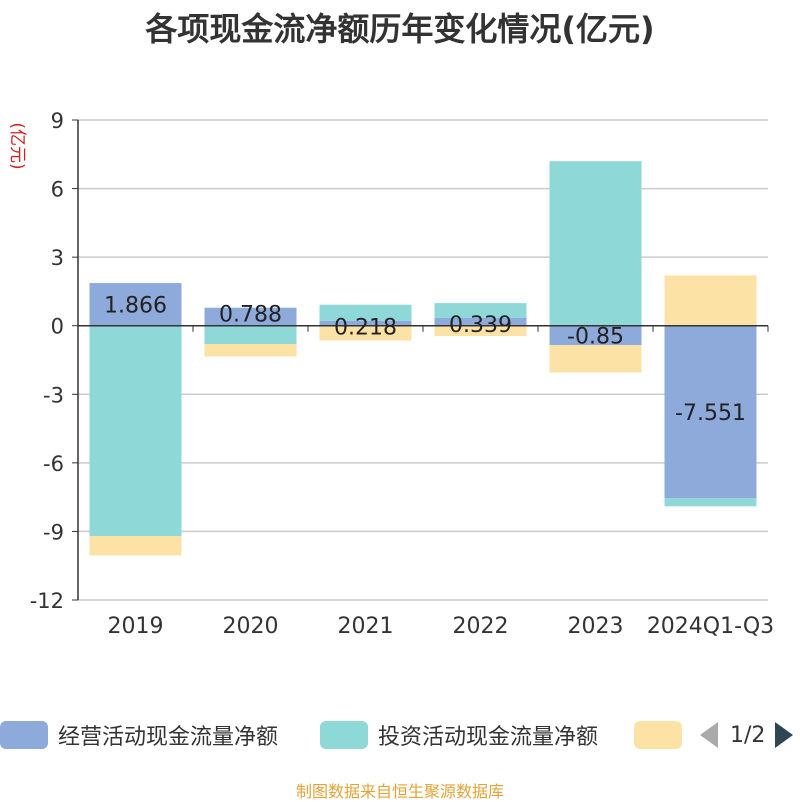 The image size is (800, 802). I want to click on x-tick-label: 2021, so click(366, 626).